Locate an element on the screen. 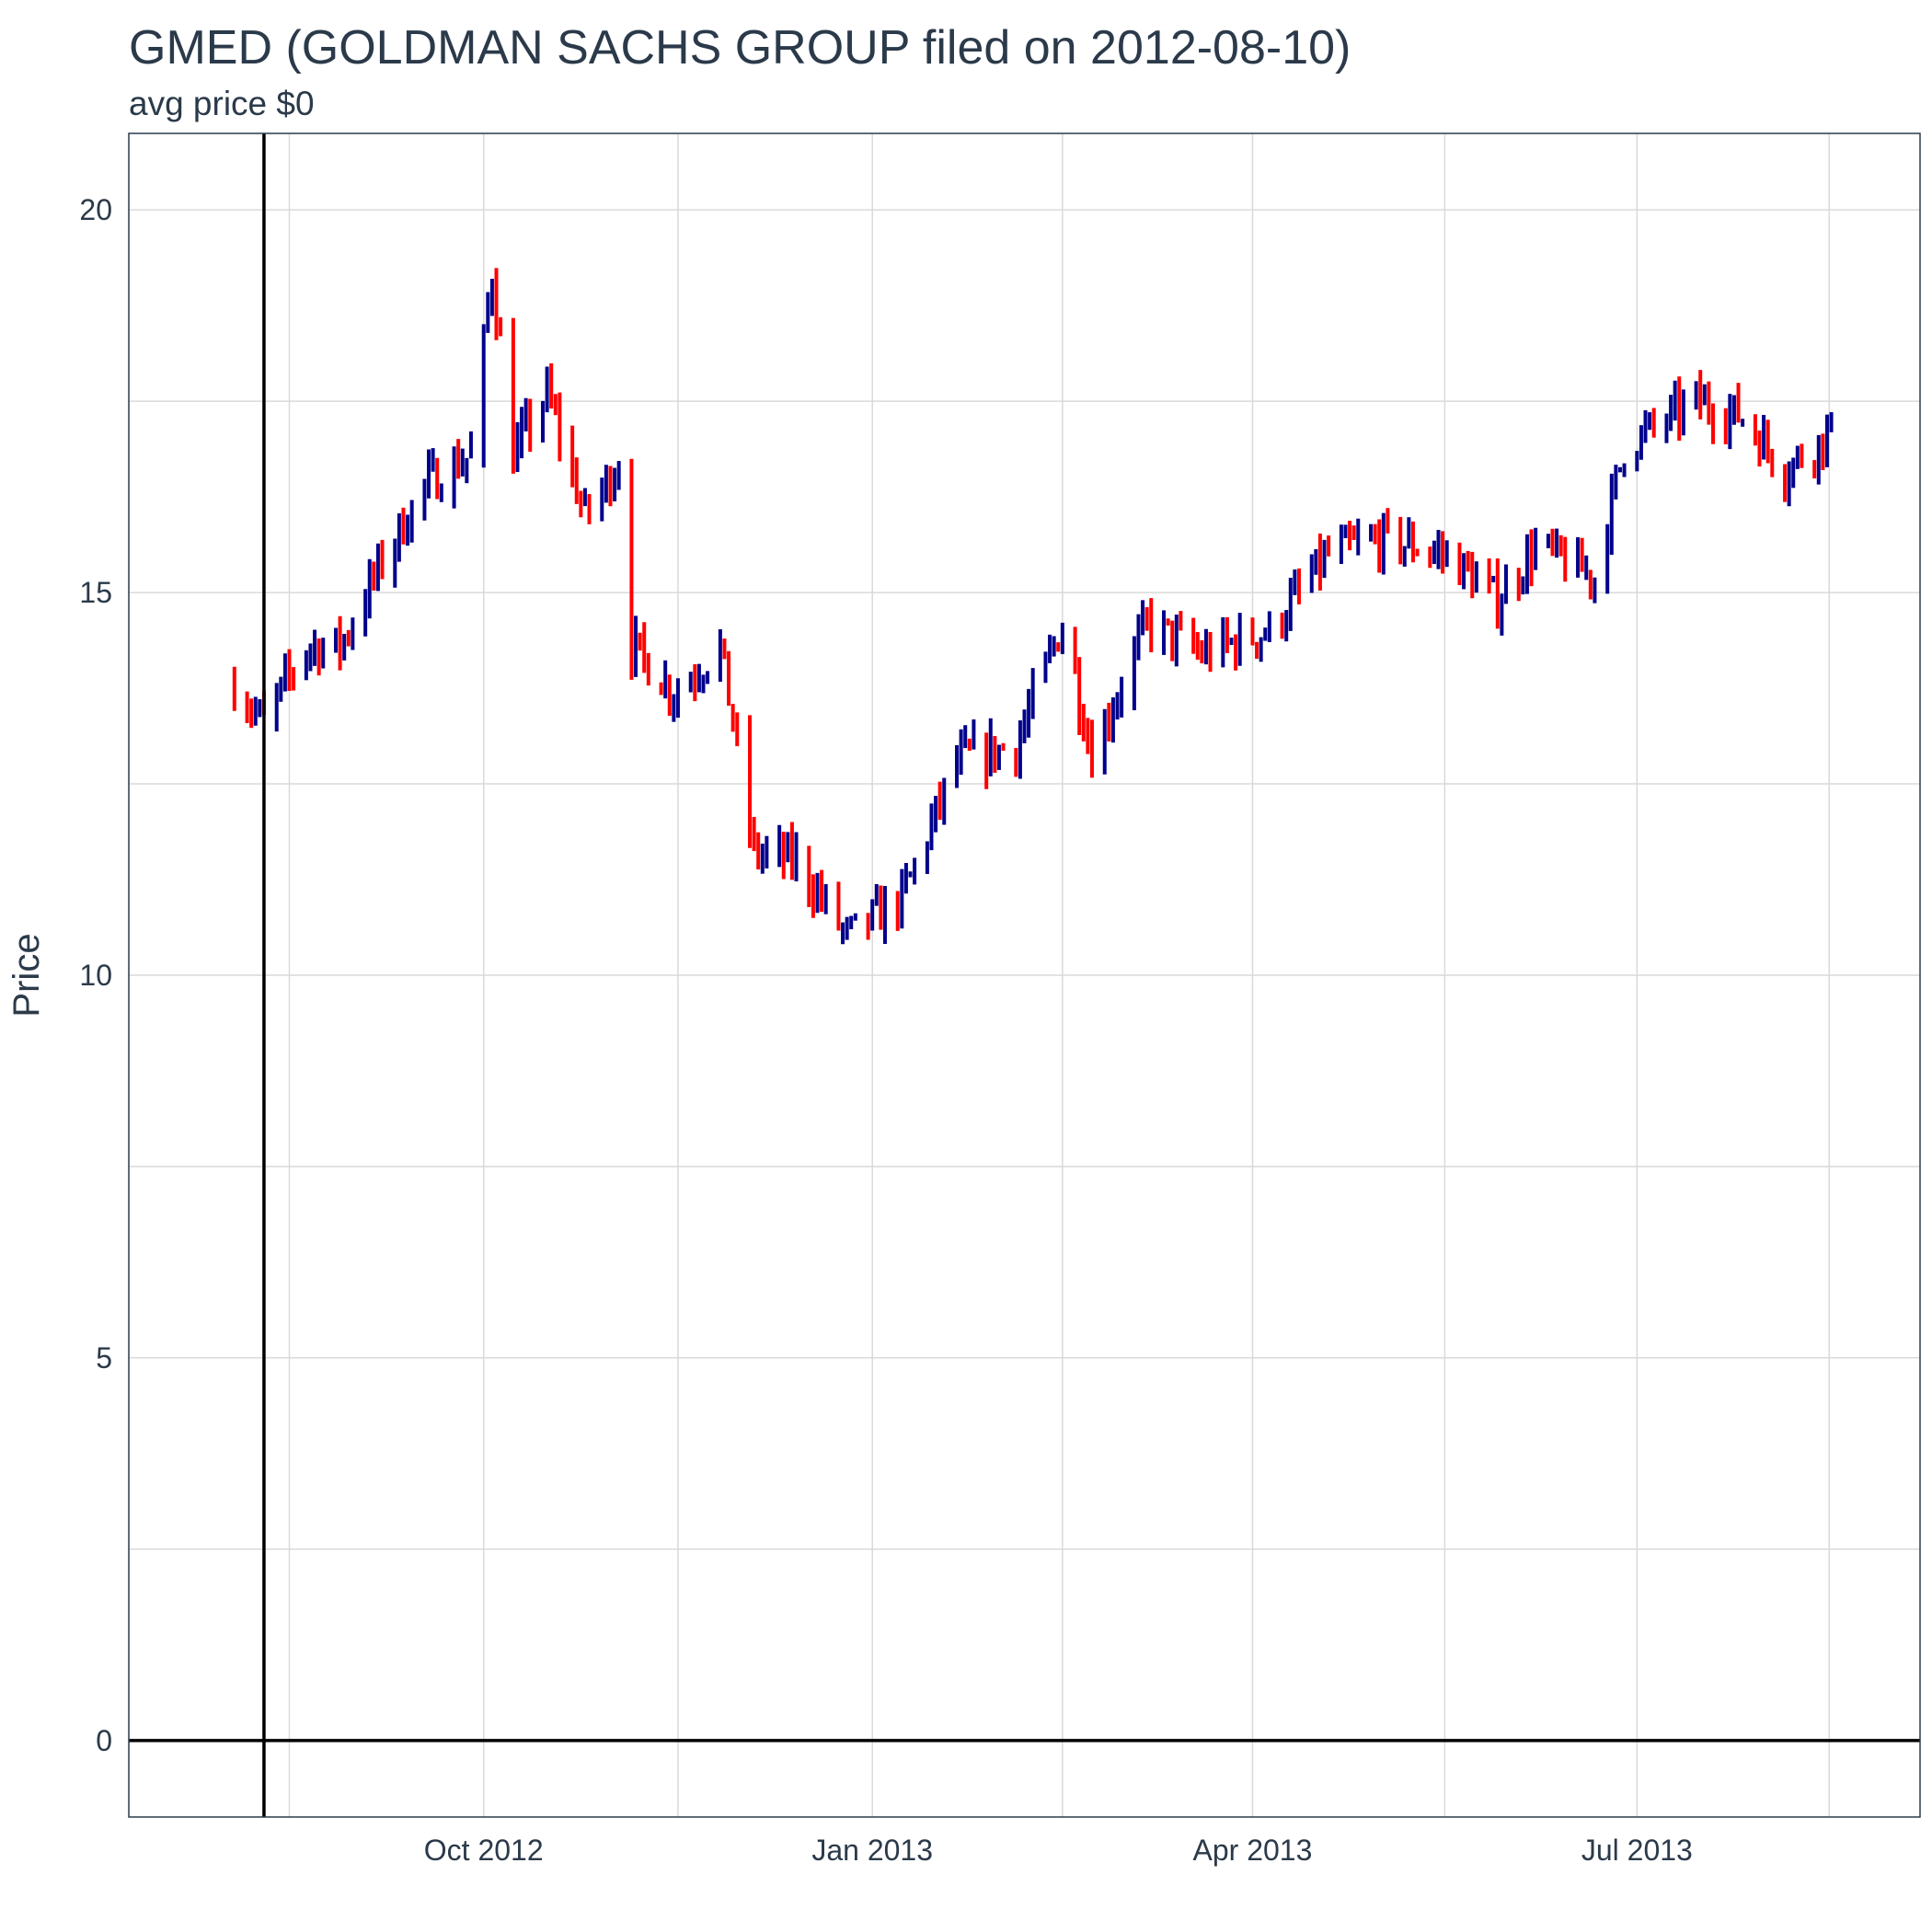 This screenshot has height=1932, width=1932. y-tick-label: 10 is located at coordinates (95, 975).